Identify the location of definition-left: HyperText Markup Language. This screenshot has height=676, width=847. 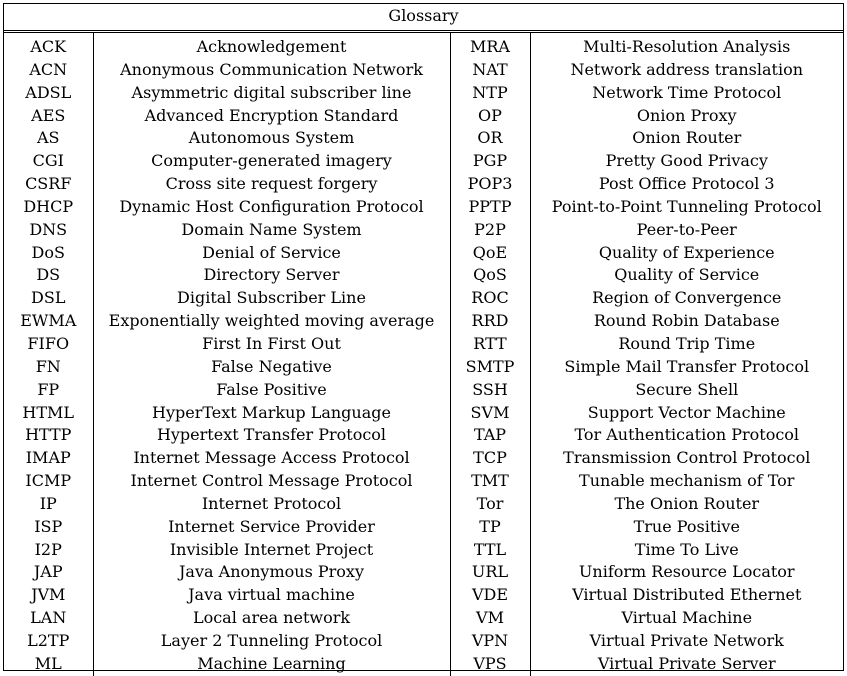
(272, 413).